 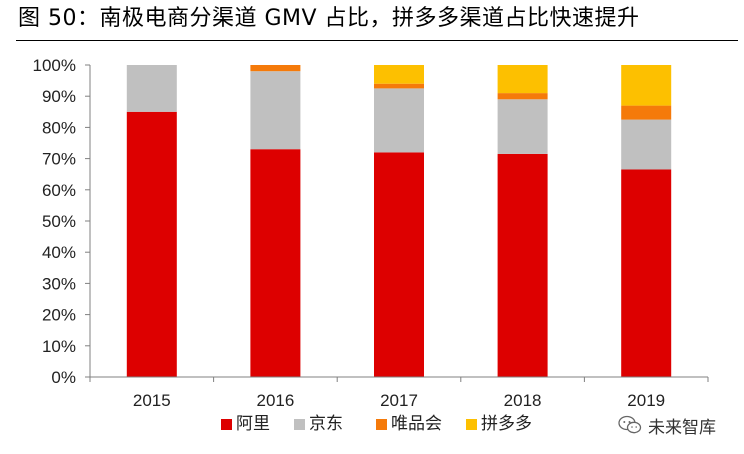 I want to click on y-tick-label: 20%, so click(x=59, y=315).